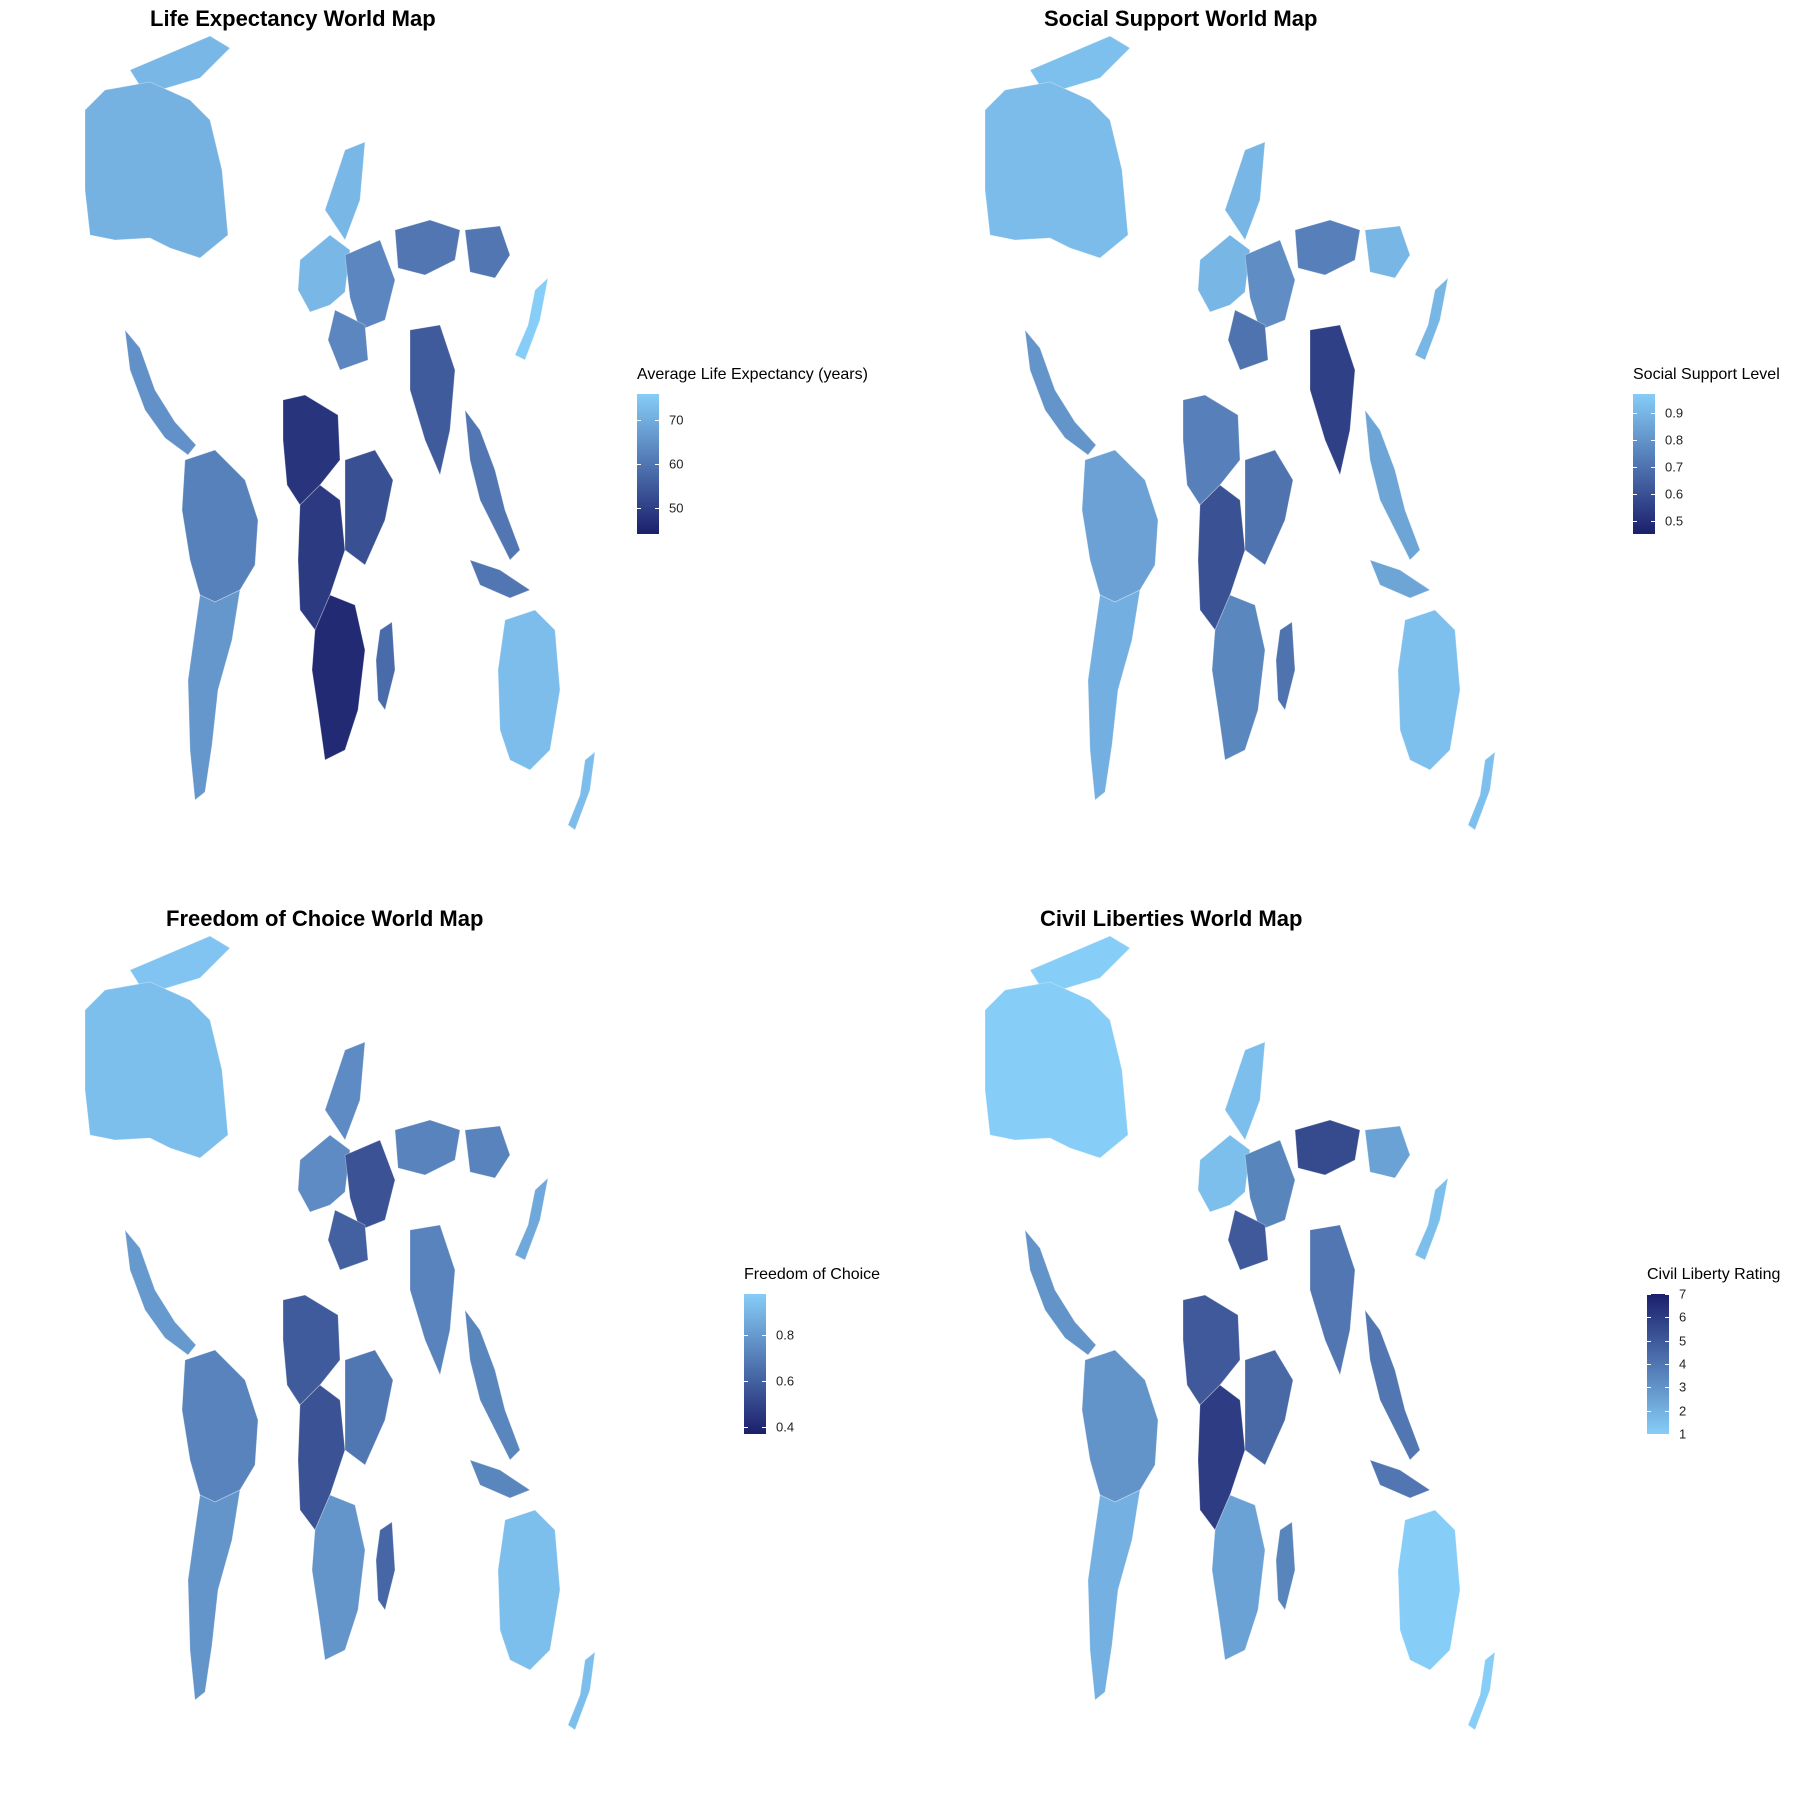 The image size is (1800, 1800). I want to click on legend-tick-label: 2, so click(1683, 1411).